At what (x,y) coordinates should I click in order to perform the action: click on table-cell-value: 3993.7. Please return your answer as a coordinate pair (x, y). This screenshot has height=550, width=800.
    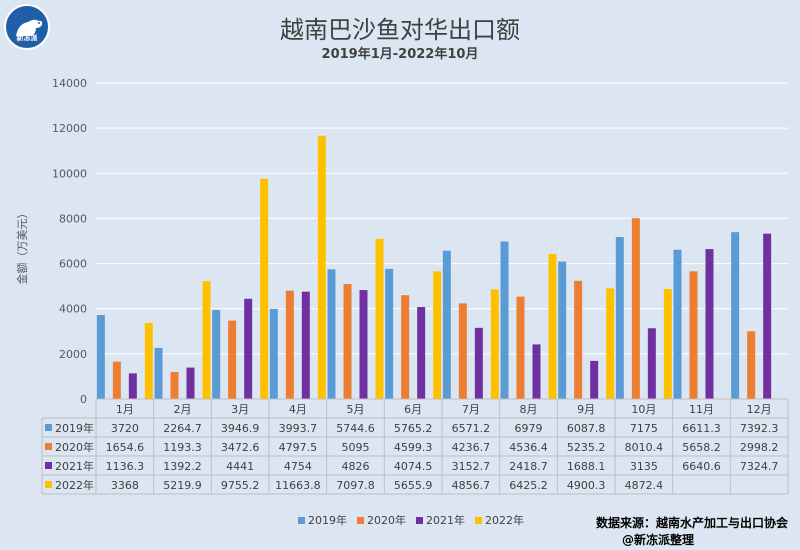
    Looking at the image, I should click on (298, 428).